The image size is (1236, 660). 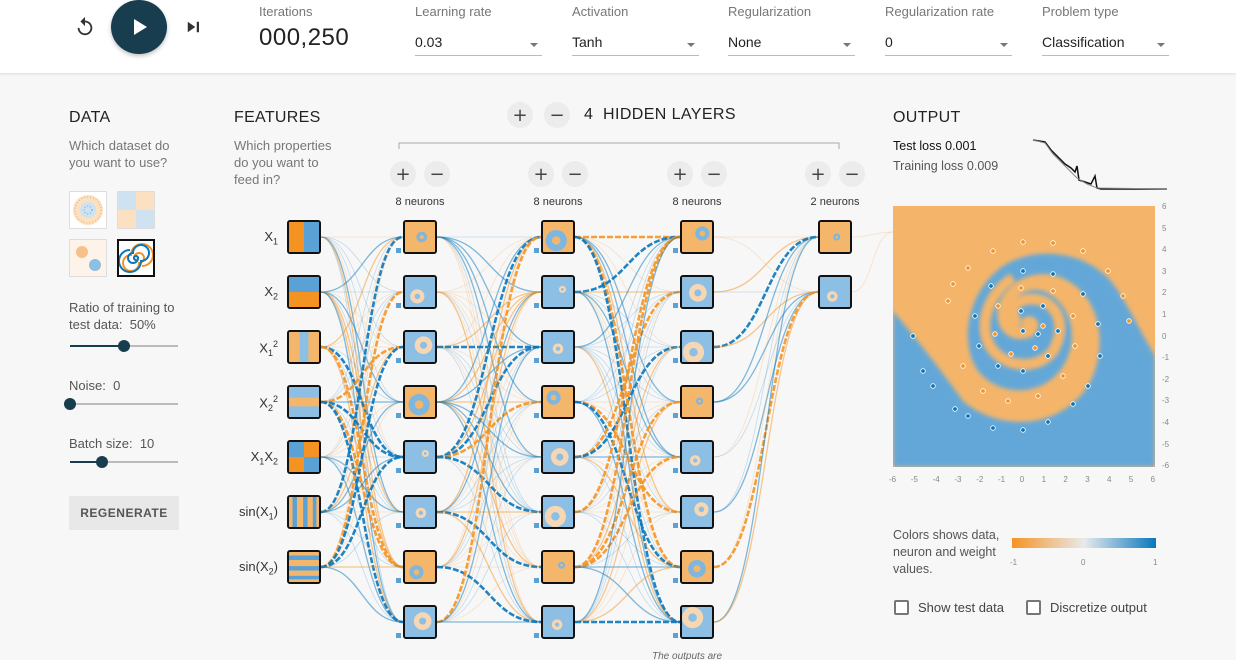 What do you see at coordinates (258, 513) in the screenshot?
I see `feature-label-sin-x1: sin(X1)` at bounding box center [258, 513].